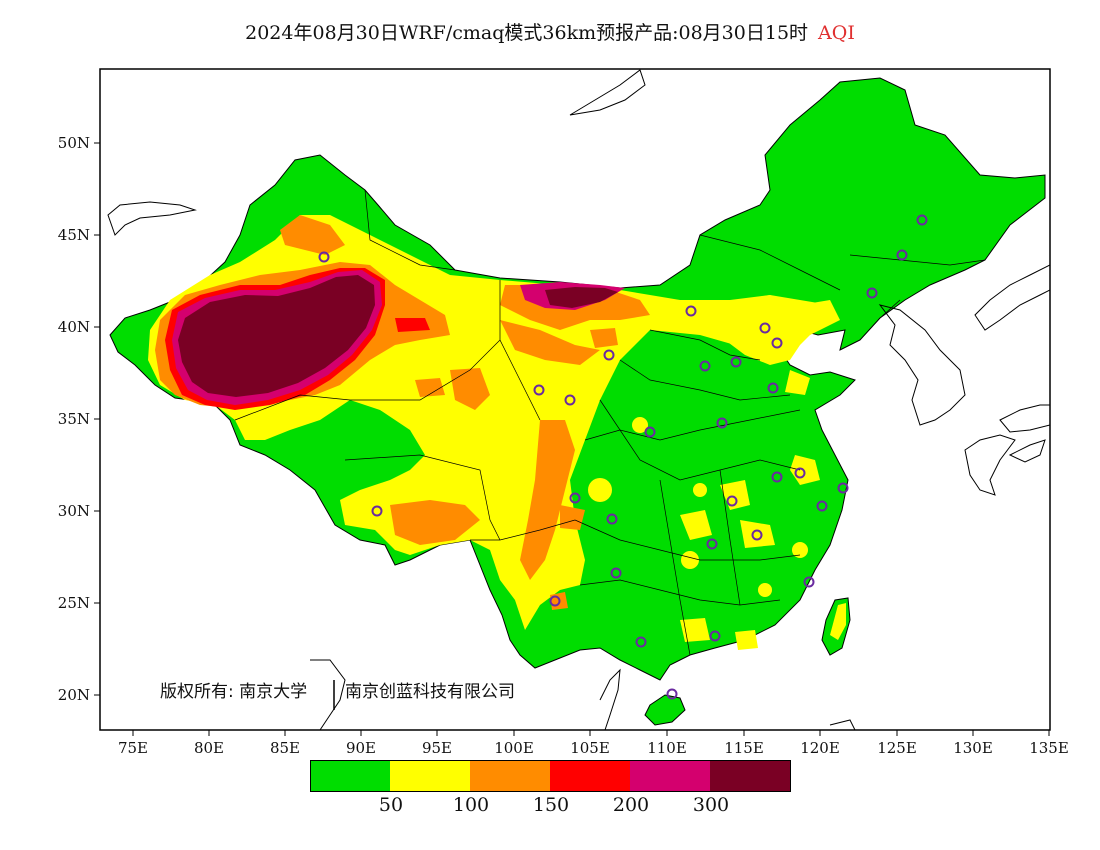 The image size is (1100, 850). I want to click on y-axis: 50N 45N 40N 35N 30N 25N 20N, so click(79, 419).